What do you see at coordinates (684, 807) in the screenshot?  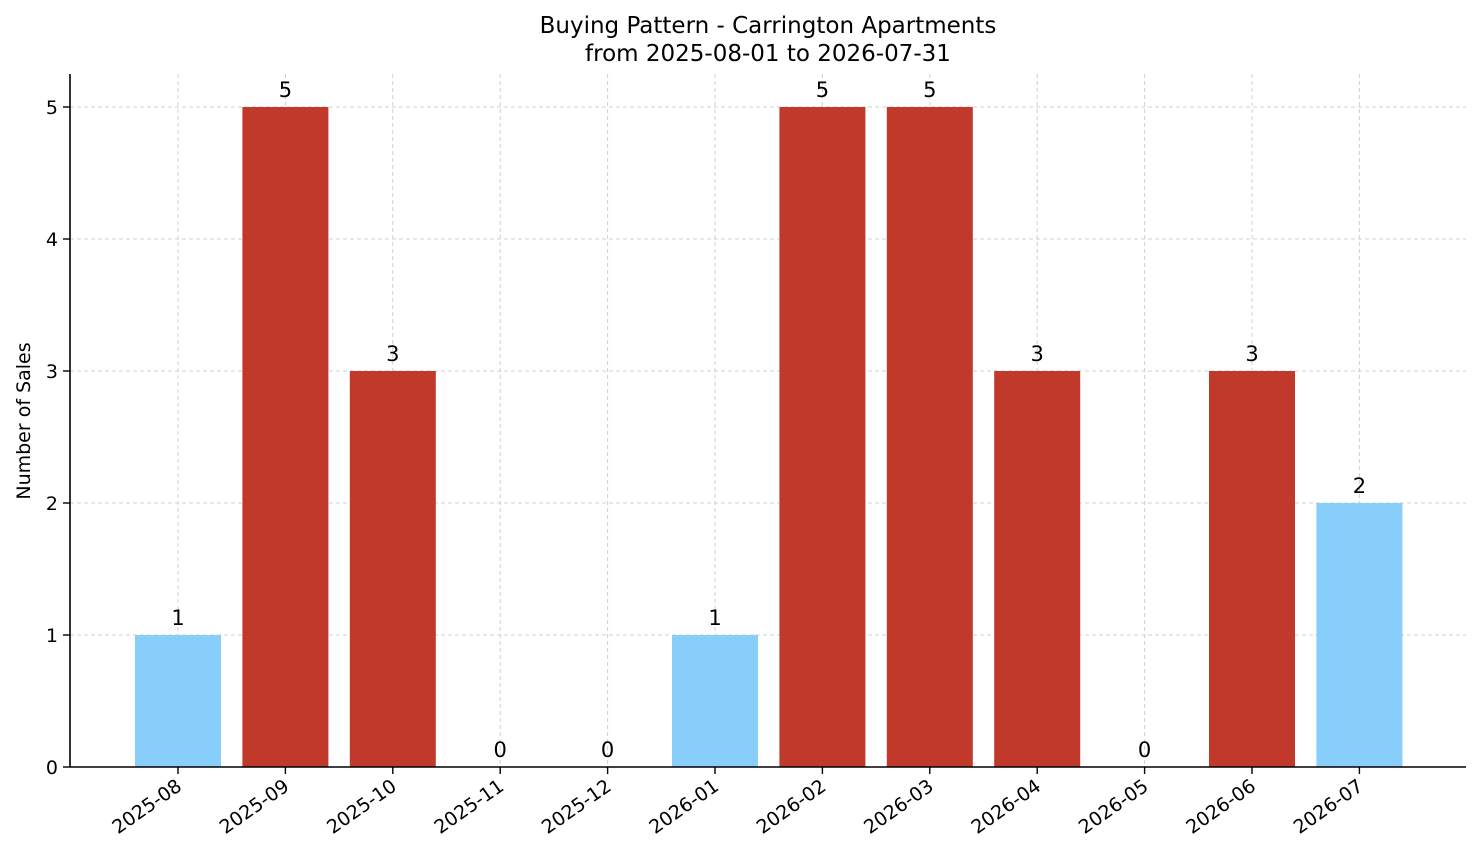 I see `x-tick-label: 2026-01` at bounding box center [684, 807].